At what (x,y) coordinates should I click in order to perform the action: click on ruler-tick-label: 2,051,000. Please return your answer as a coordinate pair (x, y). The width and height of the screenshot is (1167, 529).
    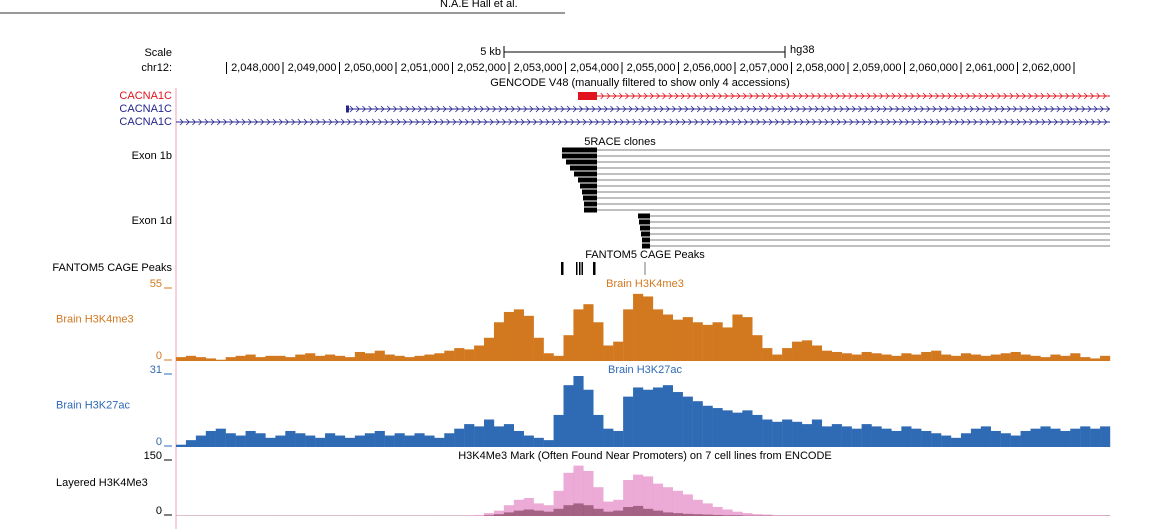
    Looking at the image, I should click on (425, 68).